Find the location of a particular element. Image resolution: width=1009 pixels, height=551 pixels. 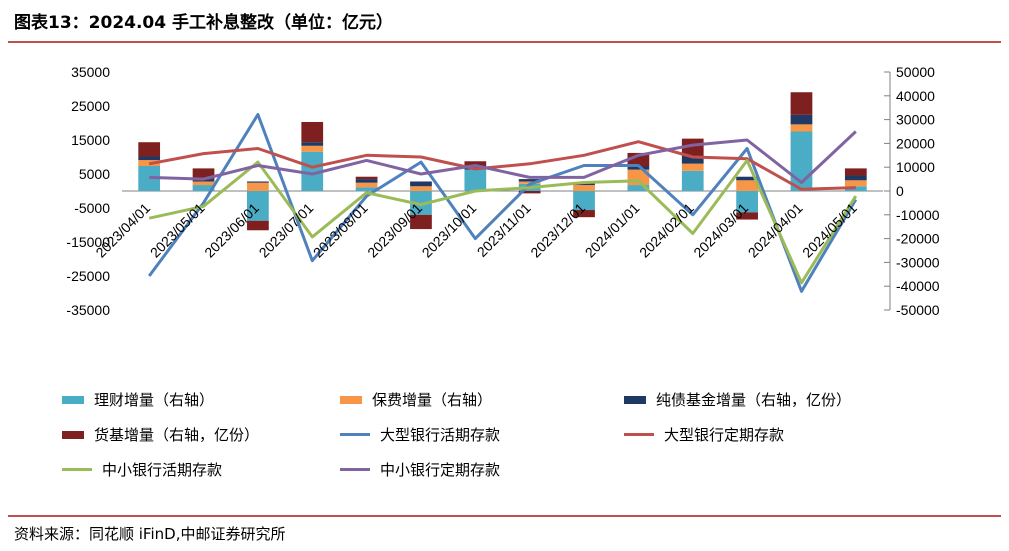

page-title: 图表13：2024.04 手工补息整改（单位：亿元） is located at coordinates (204, 23).